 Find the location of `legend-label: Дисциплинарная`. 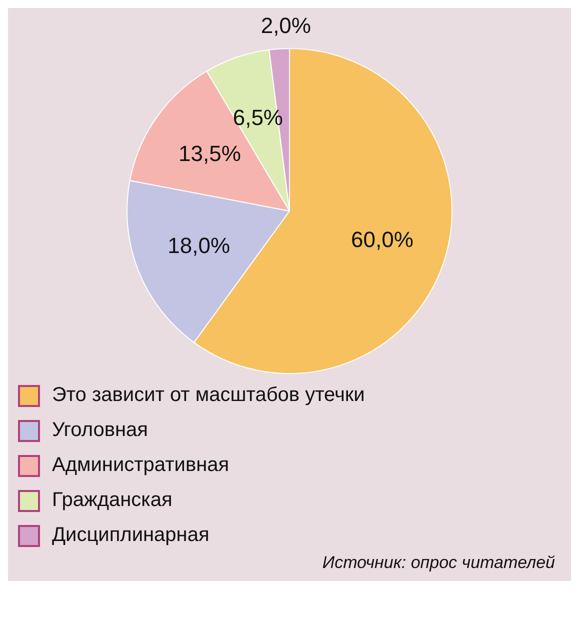

legend-label: Дисциплинарная is located at coordinates (131, 535).